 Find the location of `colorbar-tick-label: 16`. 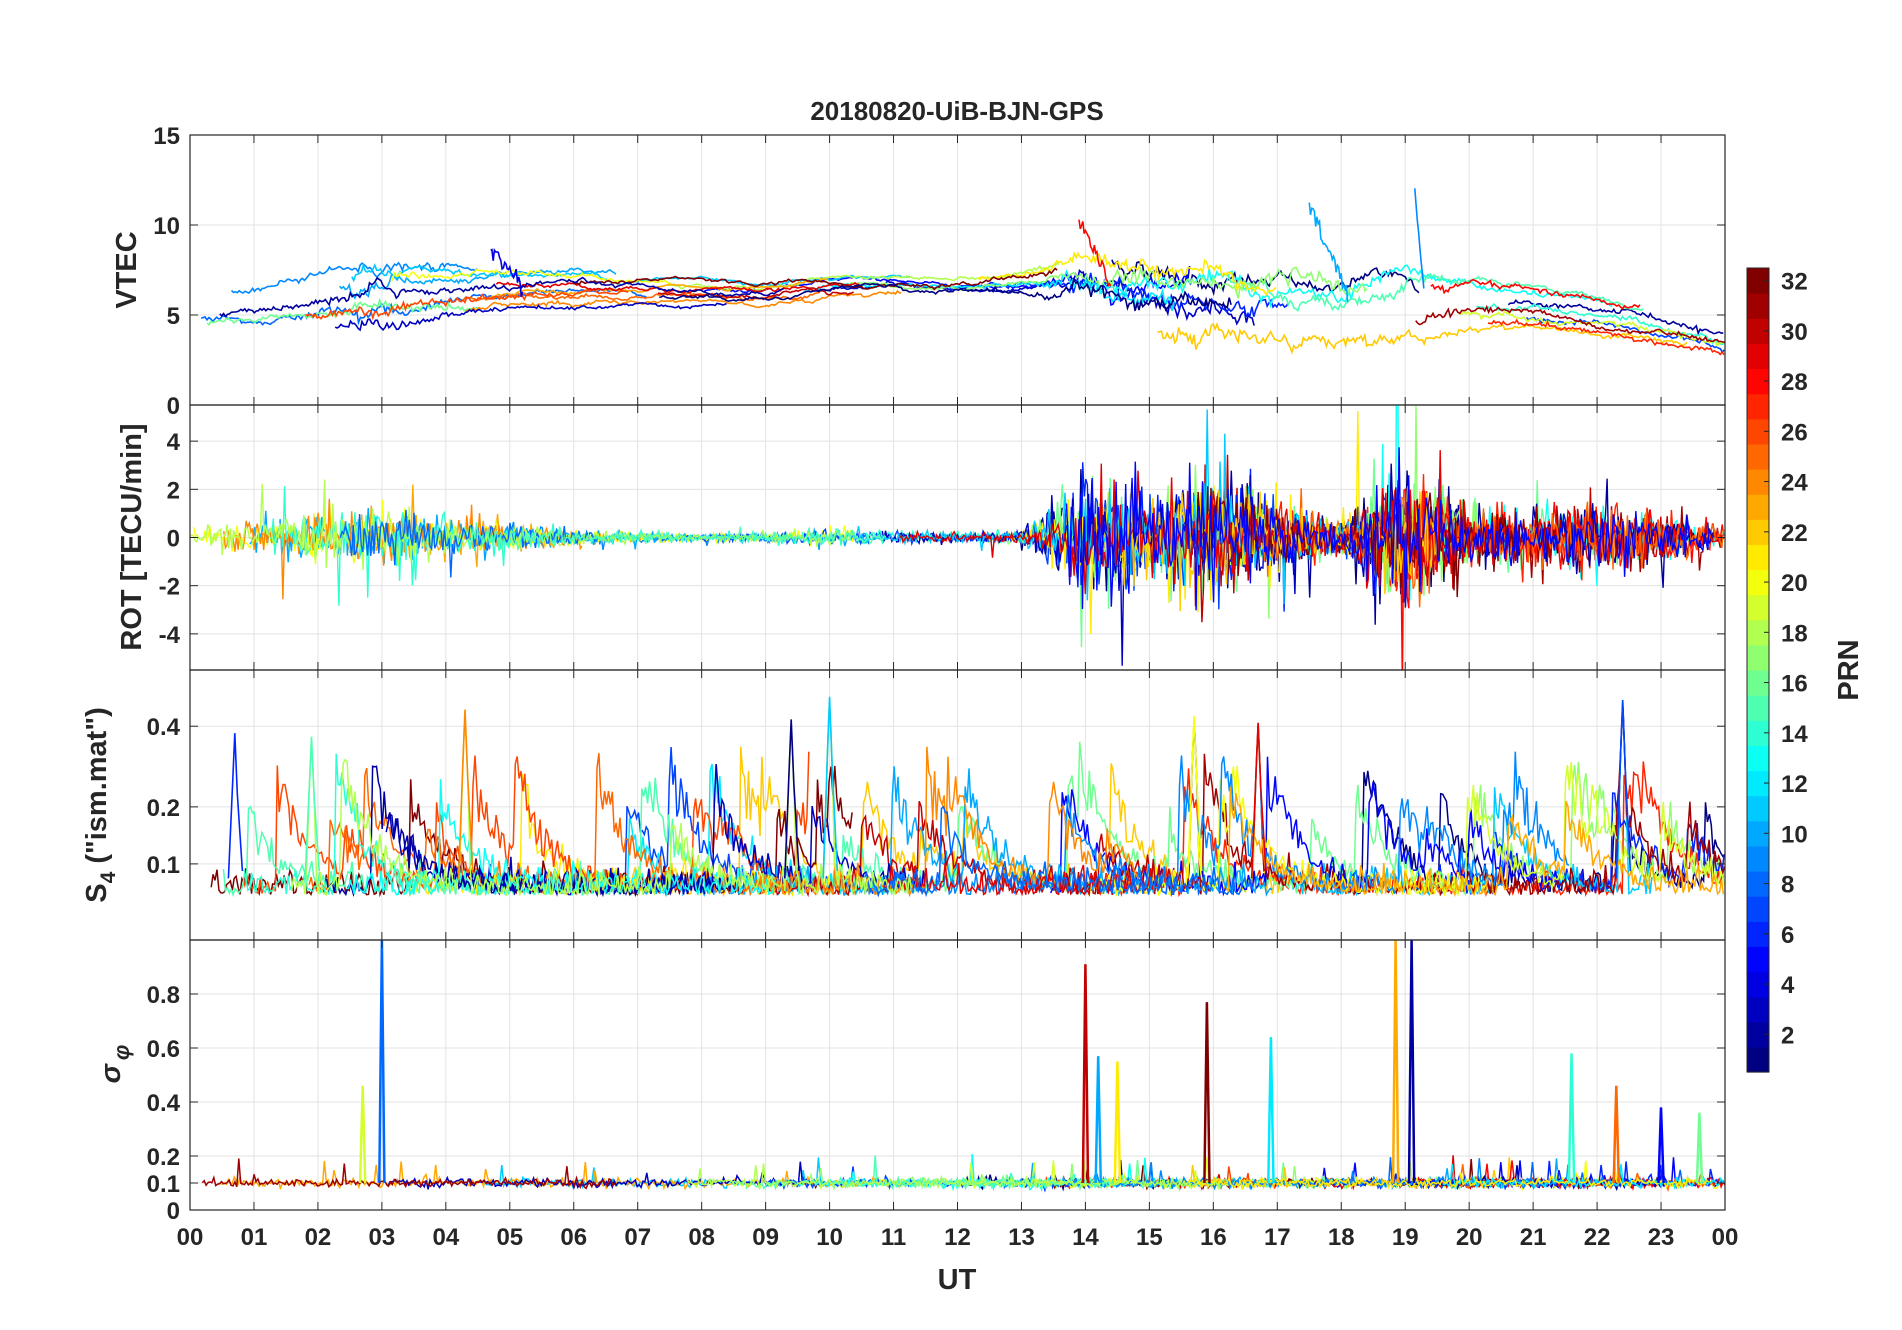

colorbar-tick-label: 16 is located at coordinates (1794, 684).